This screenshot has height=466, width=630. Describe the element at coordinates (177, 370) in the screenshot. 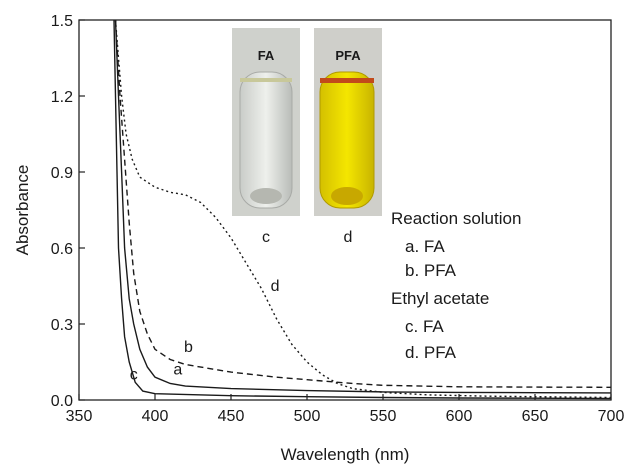

I see `curve-label-a: a` at that location.